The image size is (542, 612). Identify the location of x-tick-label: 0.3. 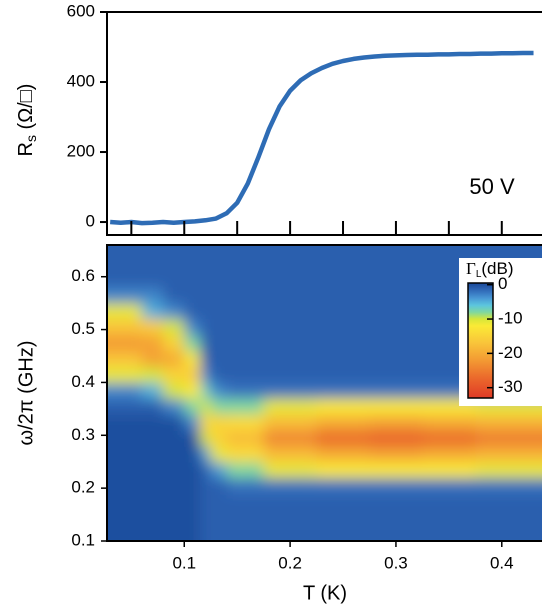
(396, 562).